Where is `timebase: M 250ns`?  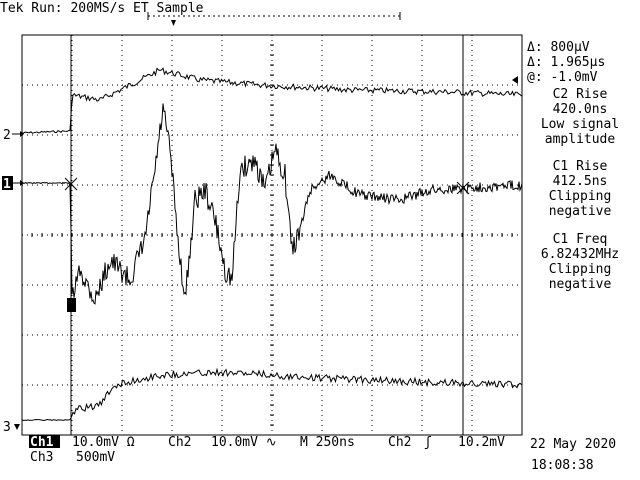
timebase: M 250ns is located at coordinates (327, 442).